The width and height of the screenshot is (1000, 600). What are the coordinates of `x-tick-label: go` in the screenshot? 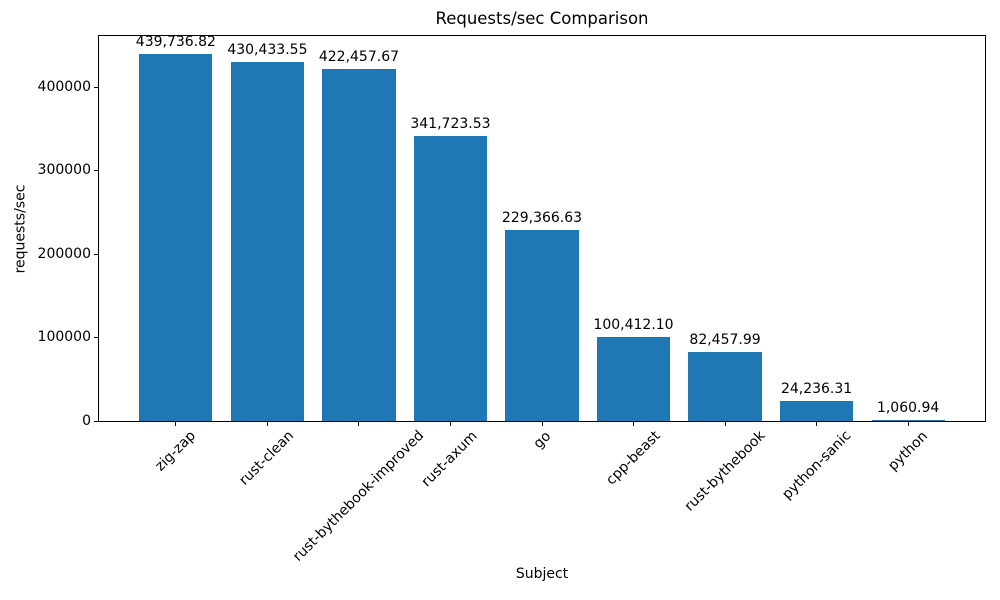 It's located at (542, 439).